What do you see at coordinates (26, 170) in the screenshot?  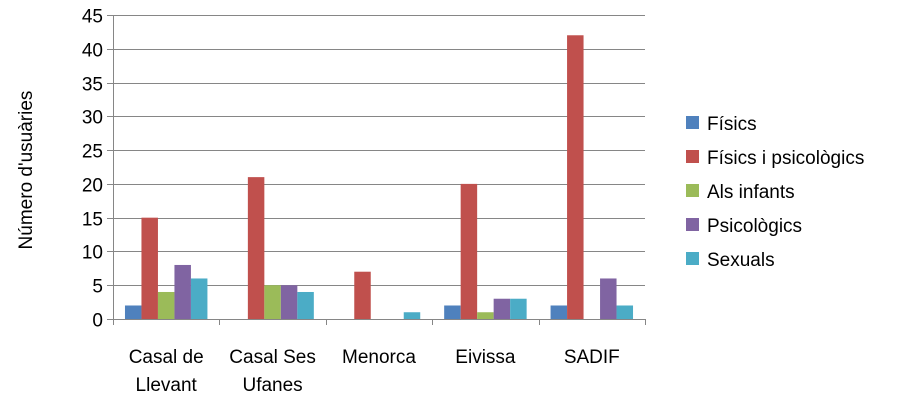 I see `y-axis-title: Número d'usuàries` at bounding box center [26, 170].